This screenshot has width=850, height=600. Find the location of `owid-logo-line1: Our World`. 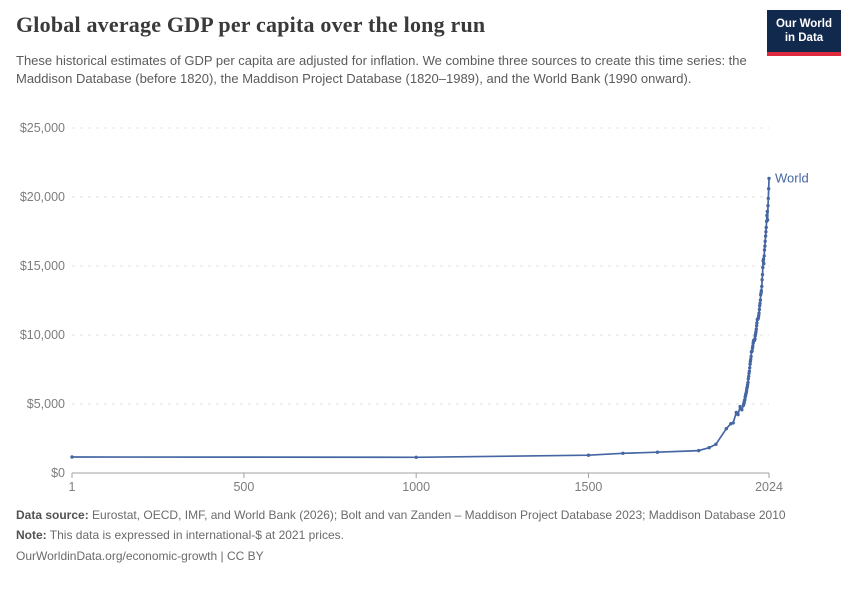

owid-logo-line1: Our World is located at coordinates (803, 24).